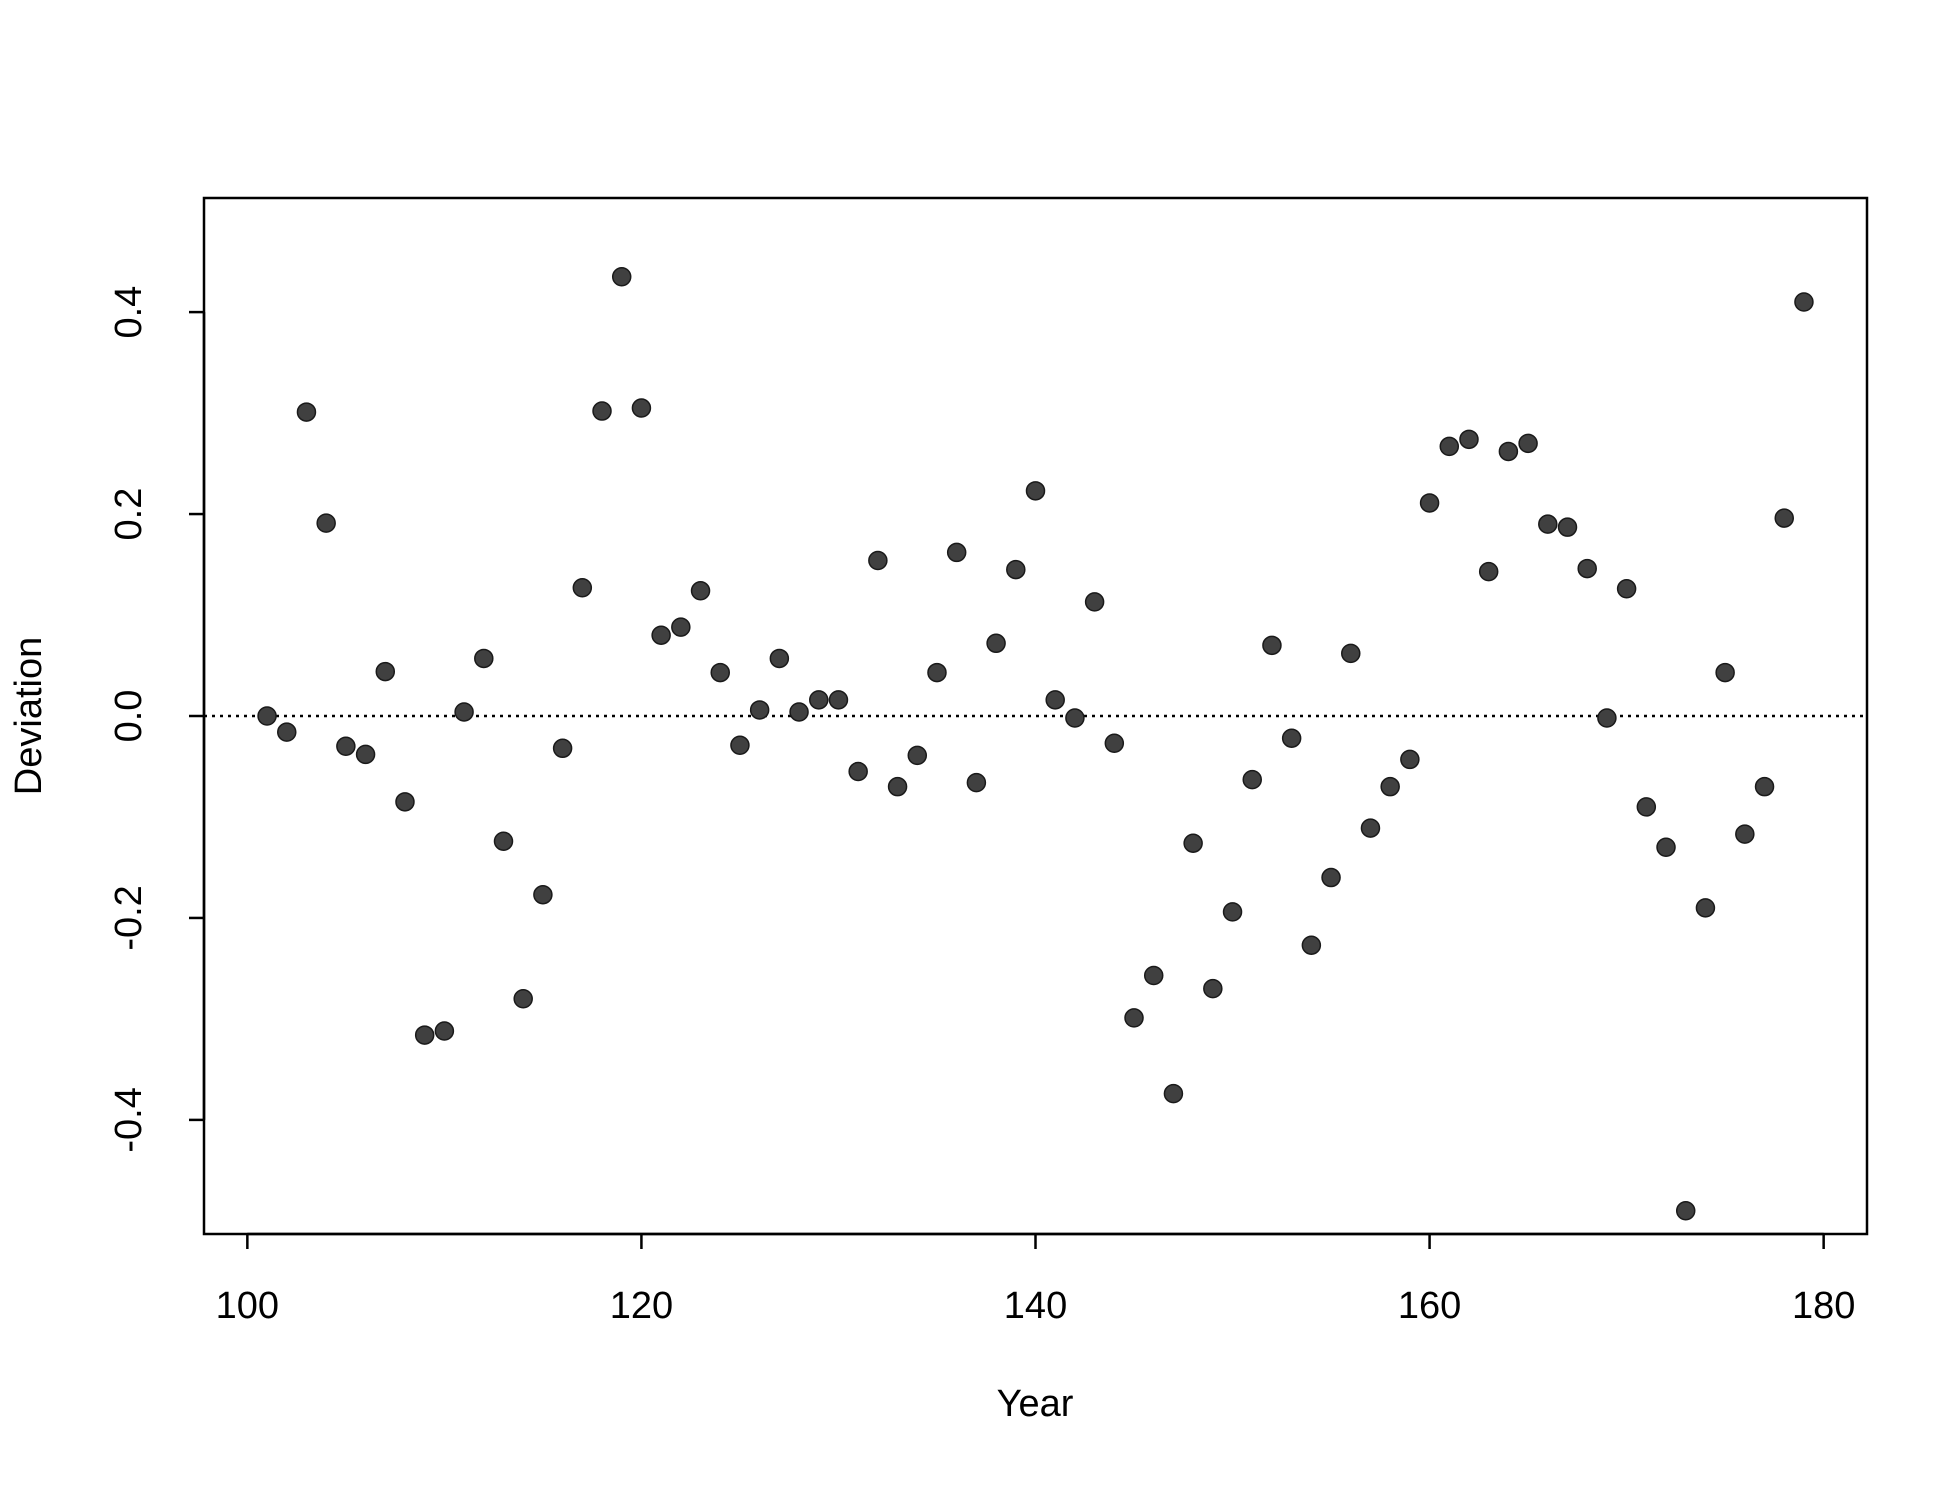 The image size is (1950, 1500). I want to click on x-tick-label: 140, so click(1035, 1306).